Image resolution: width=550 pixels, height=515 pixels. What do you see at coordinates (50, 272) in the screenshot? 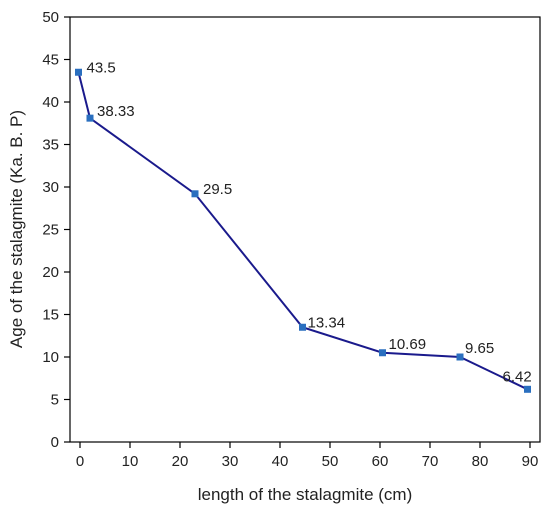
I see `y-tick-label: 20` at bounding box center [50, 272].